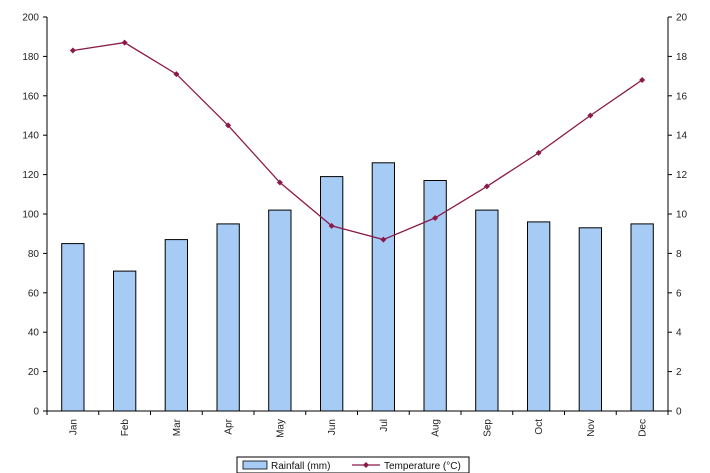 The image size is (710, 473). What do you see at coordinates (353, 464) in the screenshot?
I see `legend: Rainfall (mm) Temperature (°C)` at bounding box center [353, 464].